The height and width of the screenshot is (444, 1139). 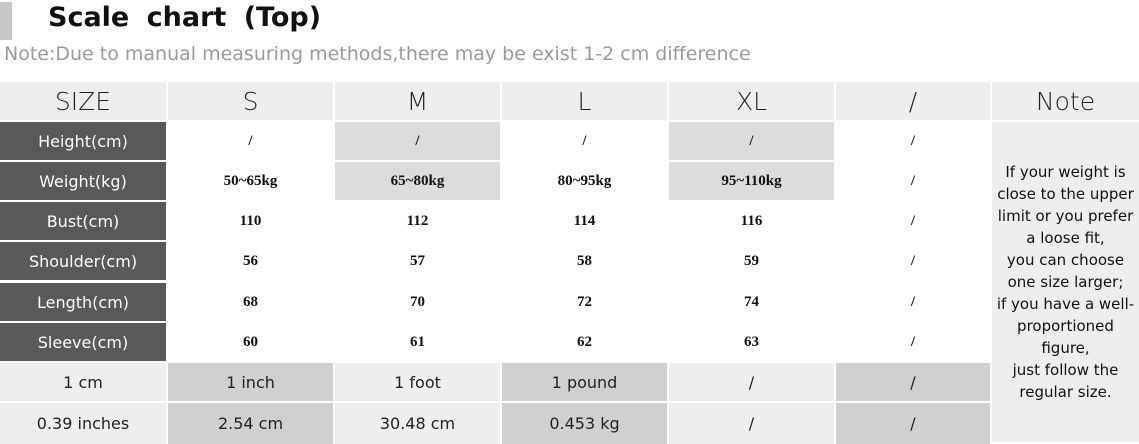 What do you see at coordinates (250, 221) in the screenshot?
I see `size-value: 110` at bounding box center [250, 221].